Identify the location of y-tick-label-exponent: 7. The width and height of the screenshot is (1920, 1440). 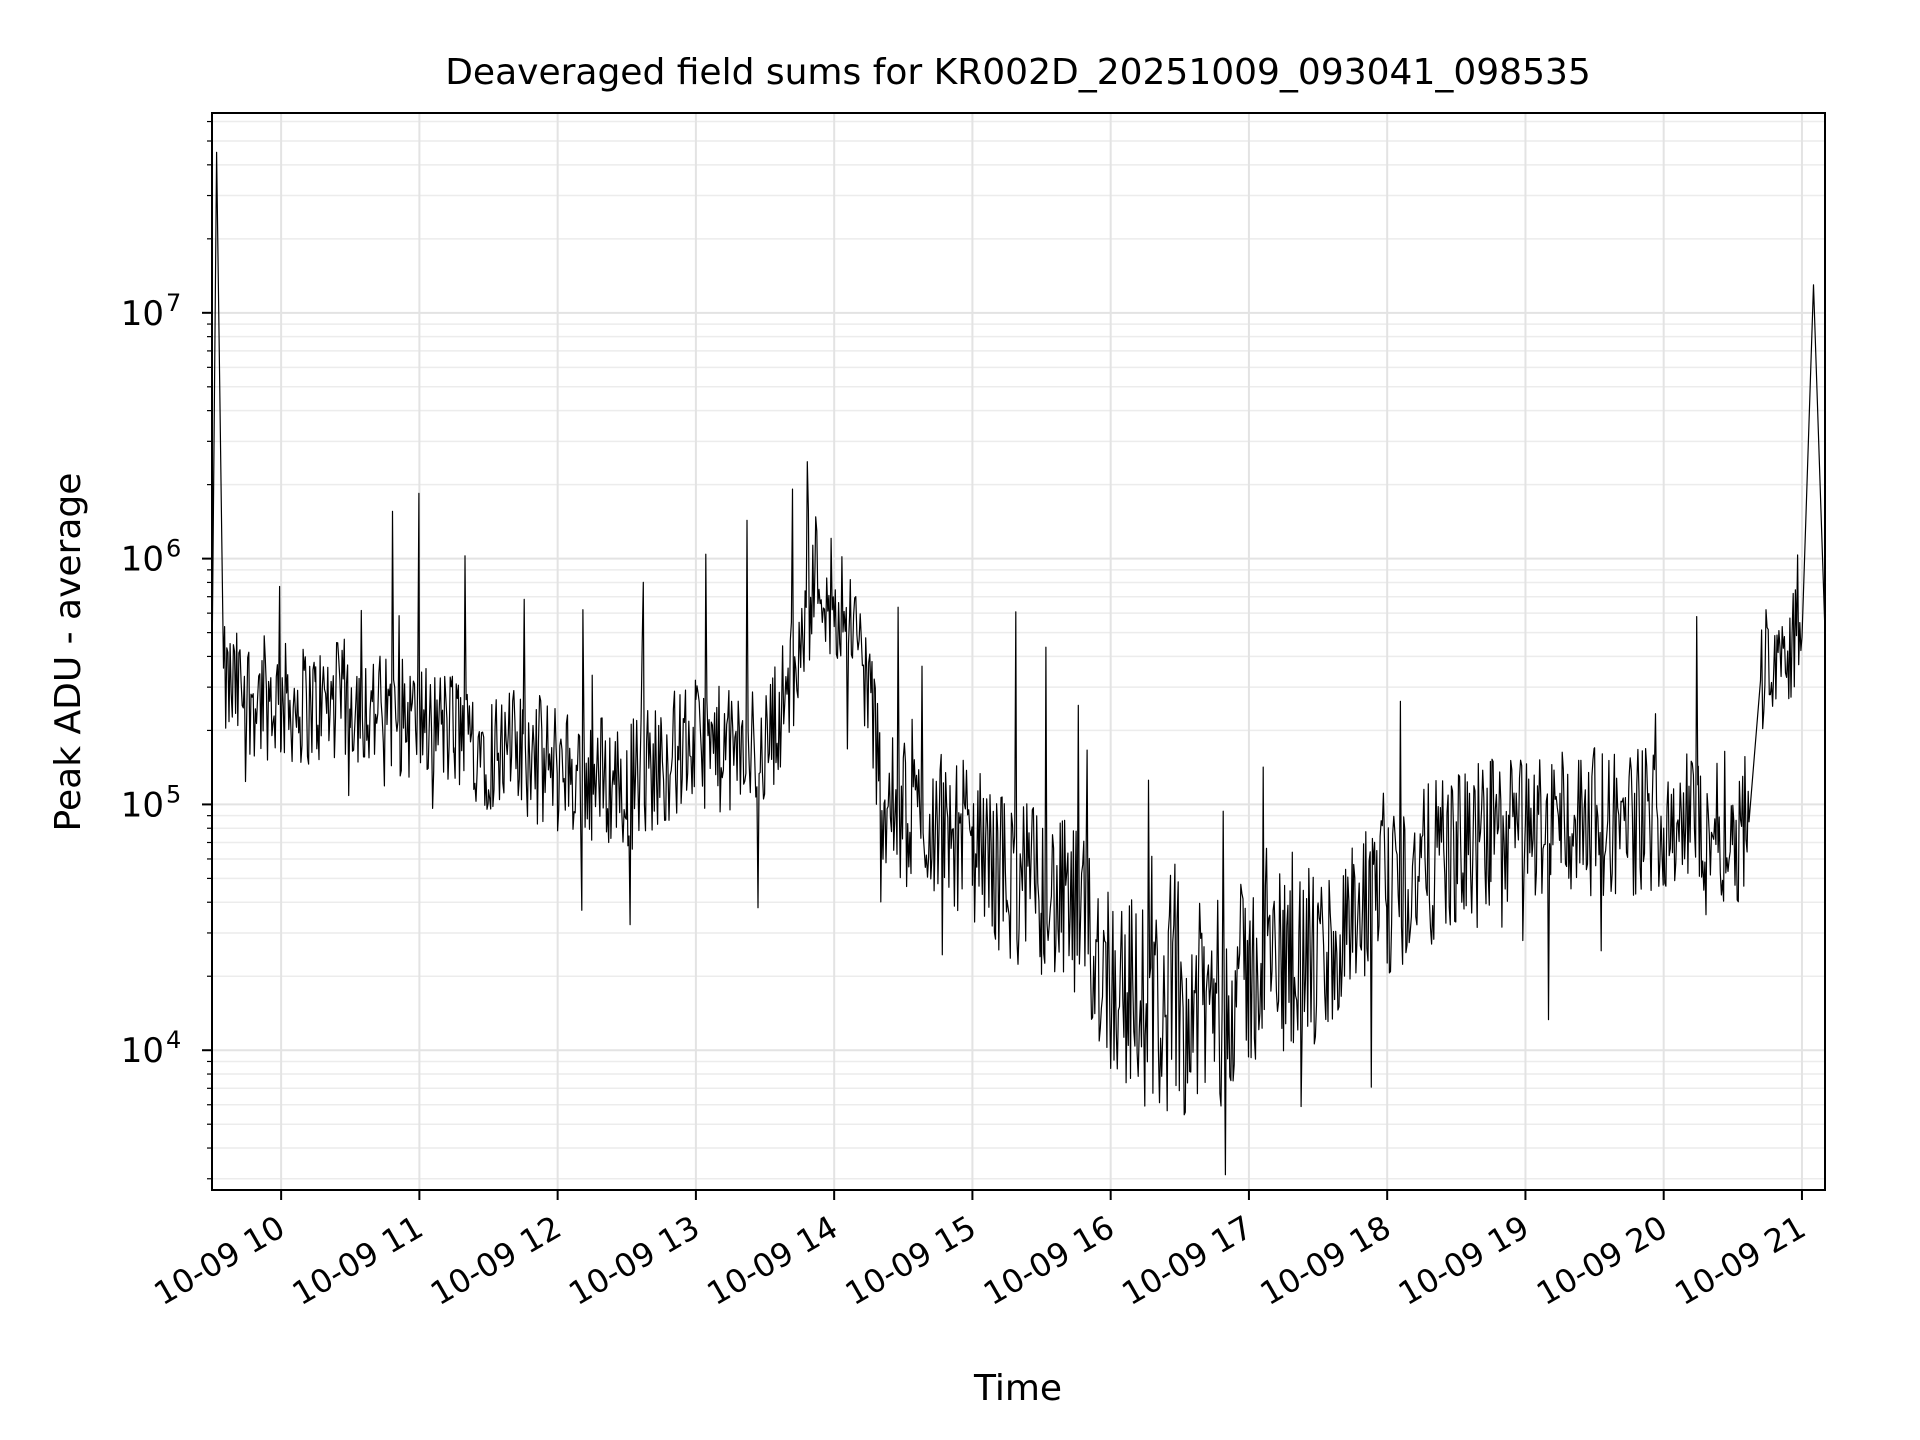
(173, 303).